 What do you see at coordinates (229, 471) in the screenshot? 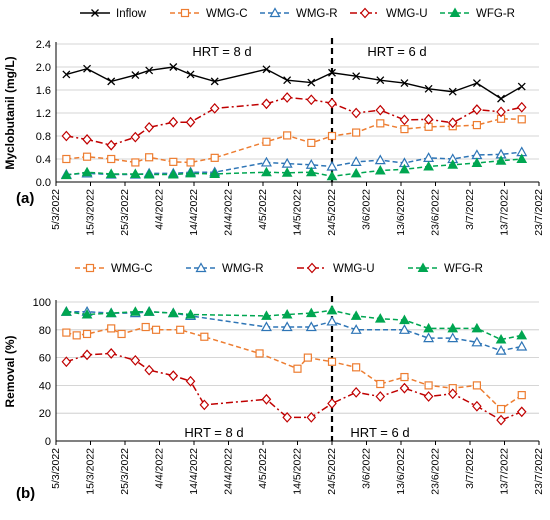
I see `x-tick-label: 24/4/2022` at bounding box center [229, 471].